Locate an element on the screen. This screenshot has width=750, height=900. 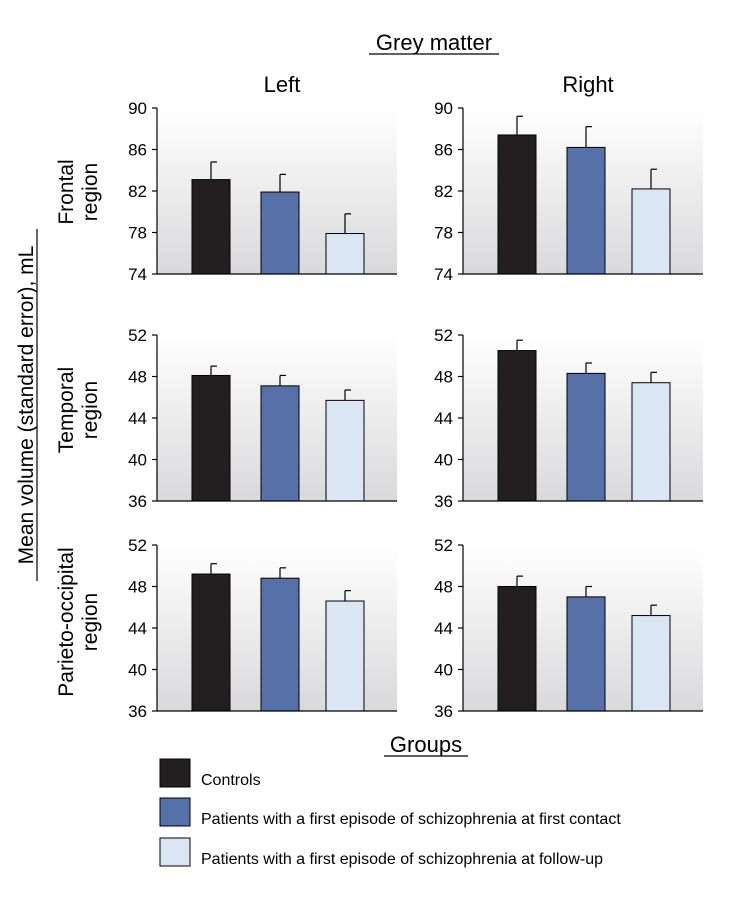
column-label-right: Right is located at coordinates (587, 84).